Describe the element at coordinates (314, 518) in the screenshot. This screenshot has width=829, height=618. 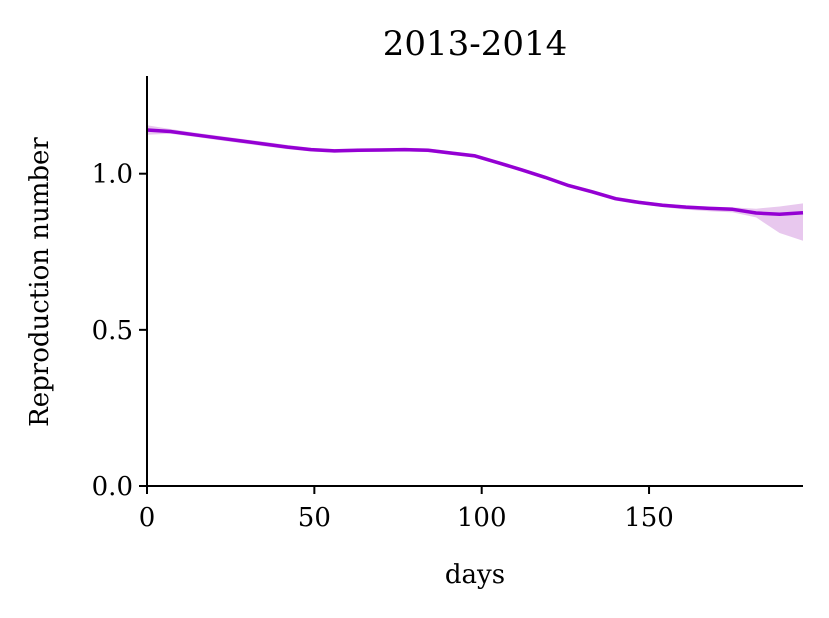
I see `x-tick-label: 50` at that location.